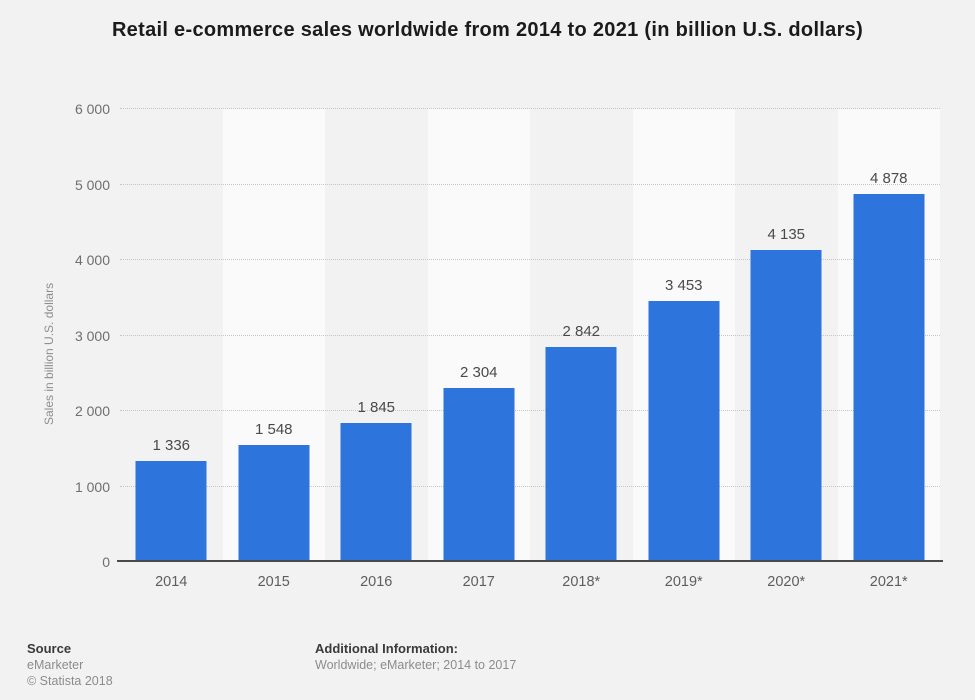 The height and width of the screenshot is (700, 975). What do you see at coordinates (479, 335) in the screenshot?
I see `chart-column-2017: 2 304` at bounding box center [479, 335].